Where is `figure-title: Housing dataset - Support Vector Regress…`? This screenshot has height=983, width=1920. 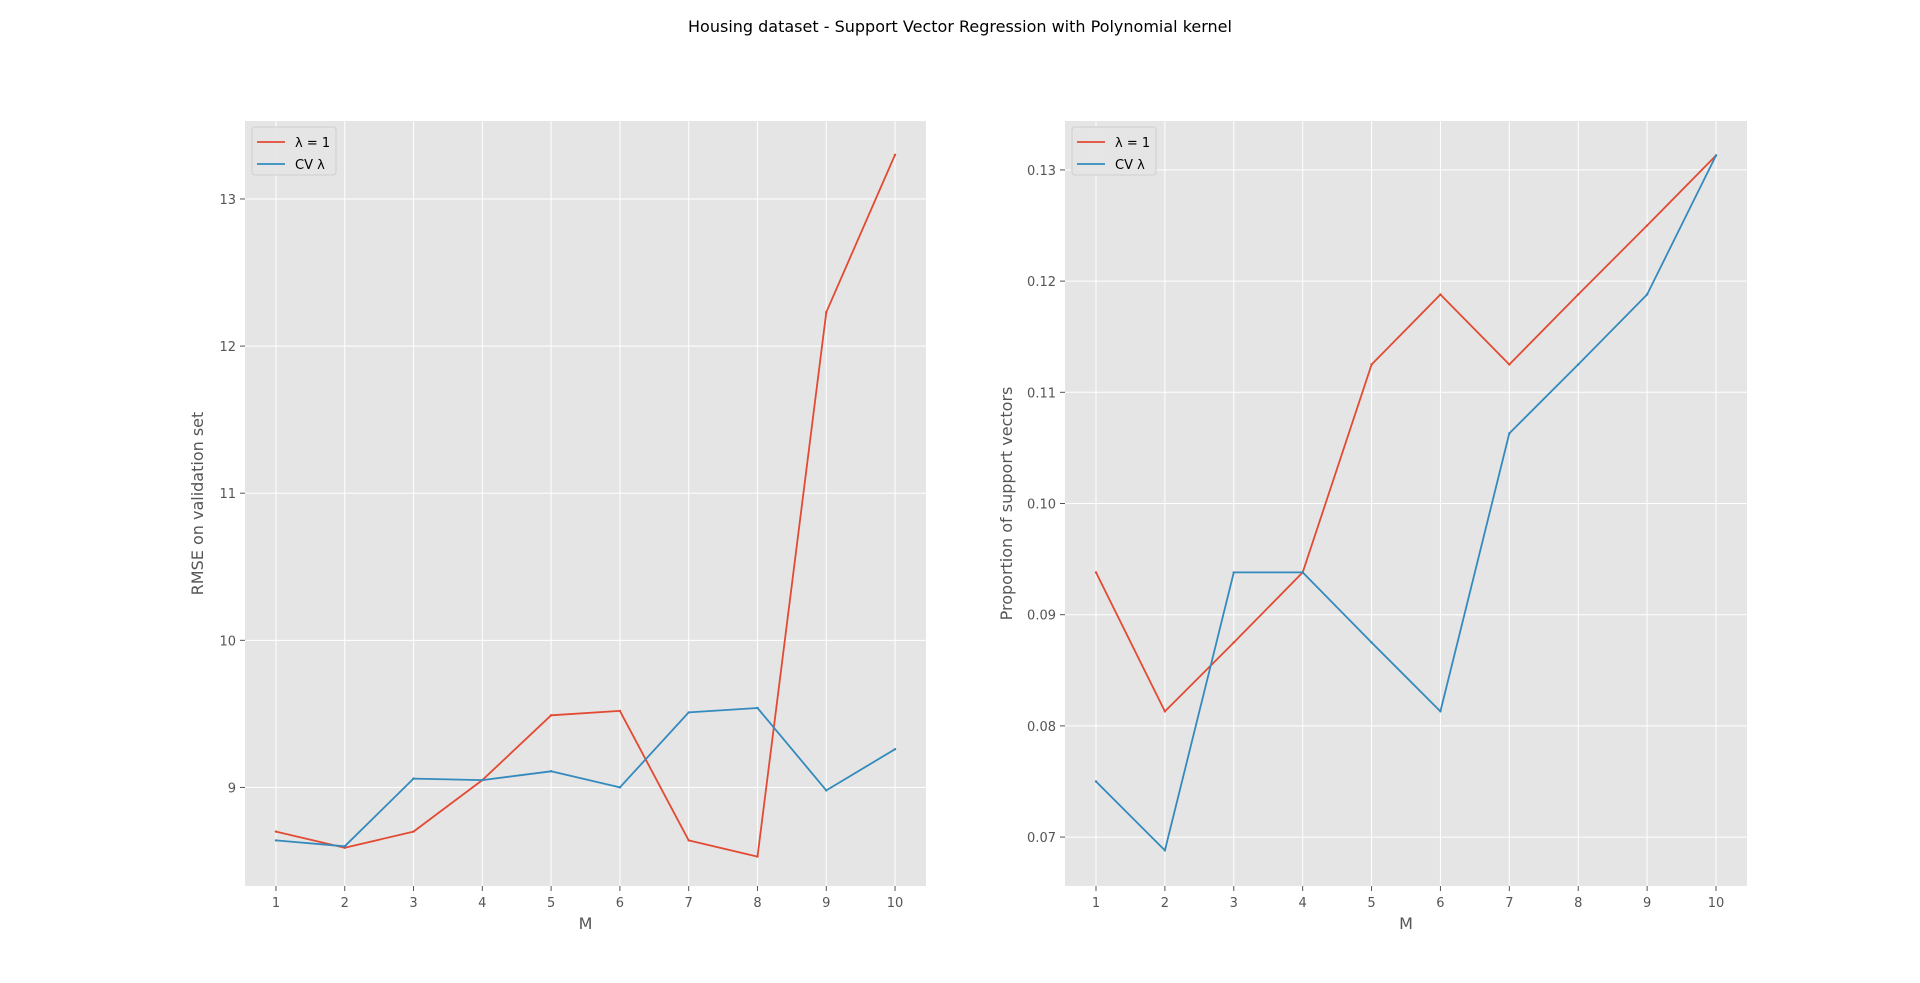
figure-title: Housing dataset - Support Vector Regress… is located at coordinates (960, 26).